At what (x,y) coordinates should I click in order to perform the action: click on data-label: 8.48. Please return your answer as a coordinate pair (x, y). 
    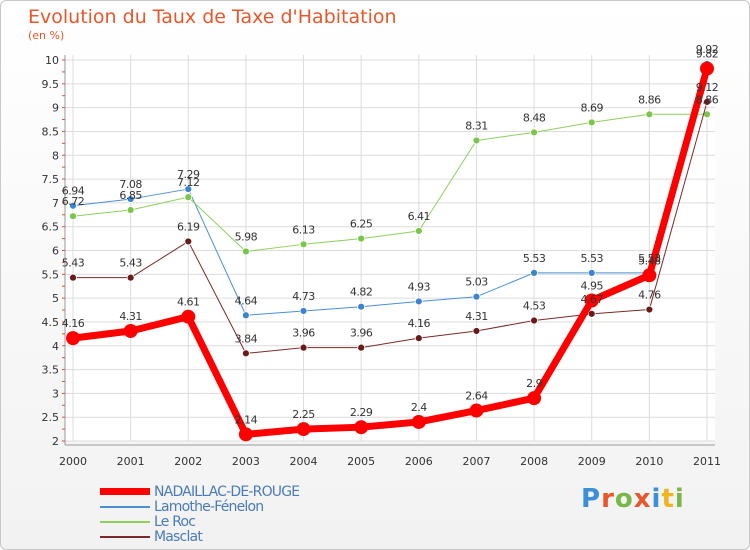
    Looking at the image, I should click on (534, 117).